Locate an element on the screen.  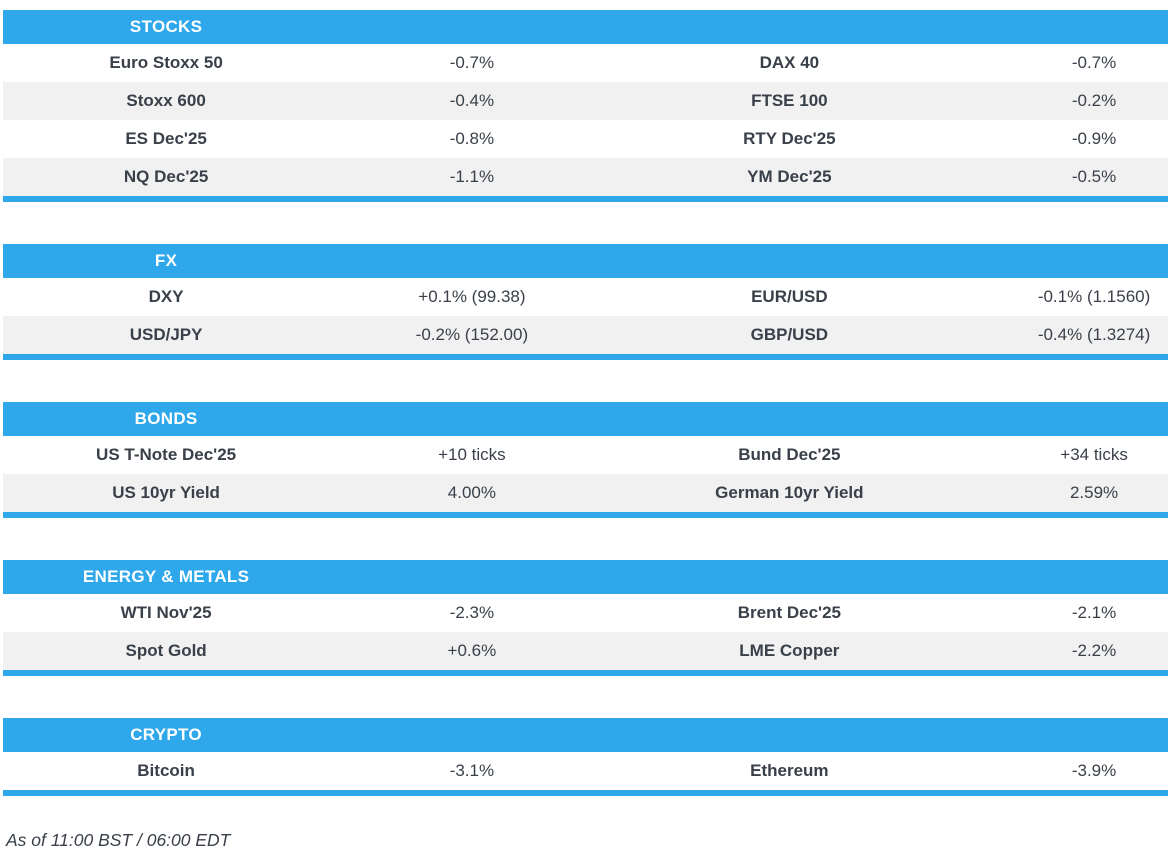
instrument-label: USD/JPY is located at coordinates (166, 334).